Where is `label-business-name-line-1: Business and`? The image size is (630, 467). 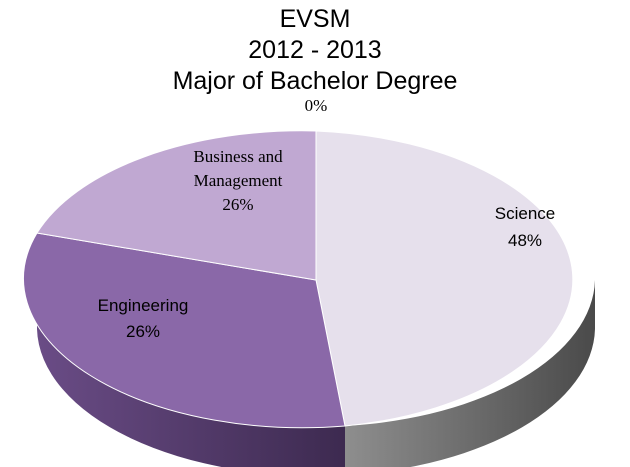 label-business-name-line-1: Business and is located at coordinates (238, 156).